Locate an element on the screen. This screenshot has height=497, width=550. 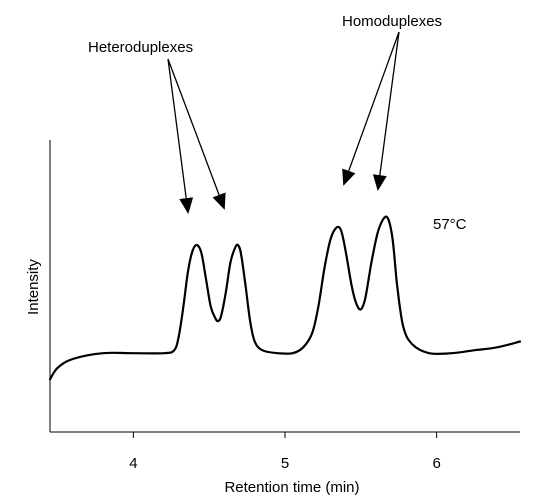
x-tick-label: 4 is located at coordinates (133, 463).